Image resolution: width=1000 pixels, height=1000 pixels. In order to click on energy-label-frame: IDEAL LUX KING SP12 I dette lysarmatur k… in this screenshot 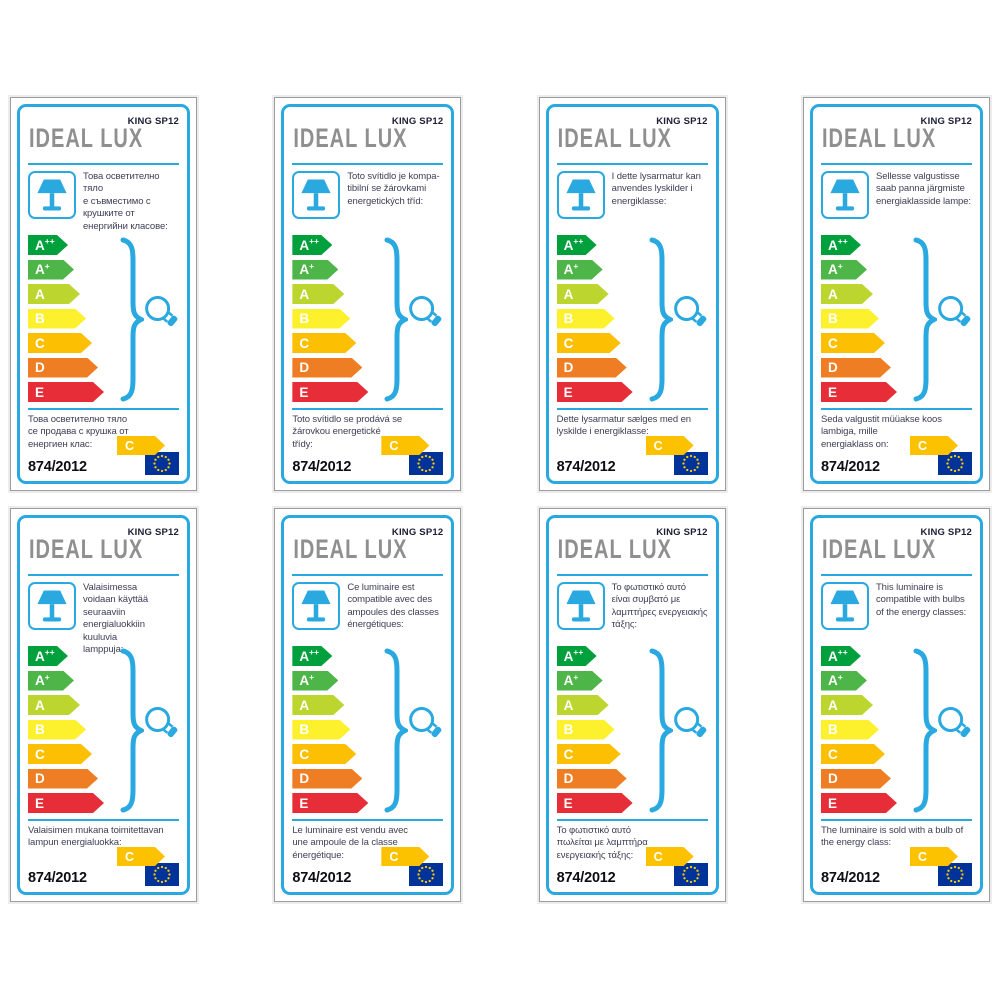, I will do `click(632, 294)`.